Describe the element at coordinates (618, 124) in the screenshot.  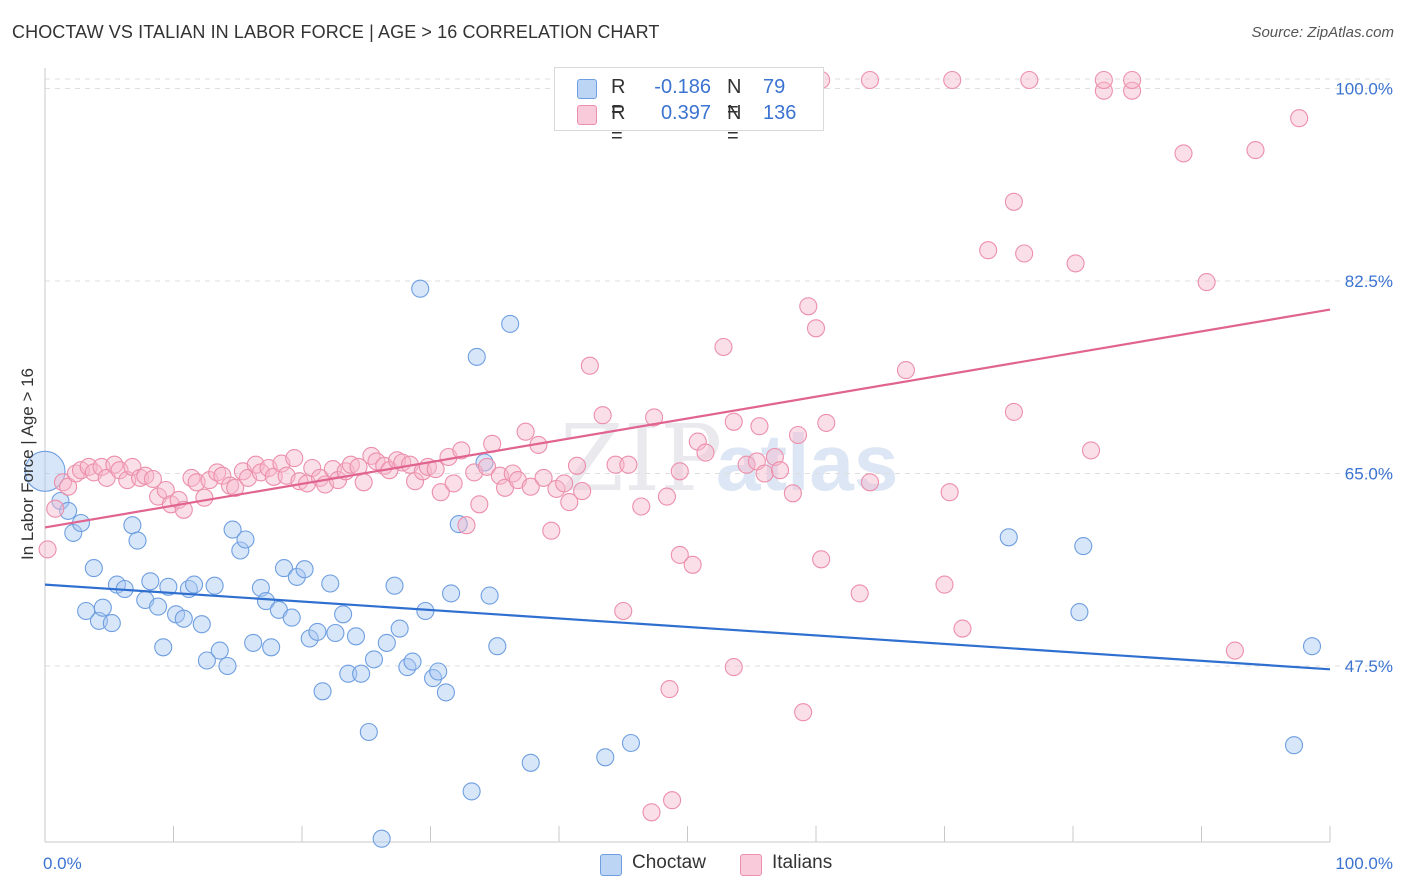
I see `r-label: R =` at that location.